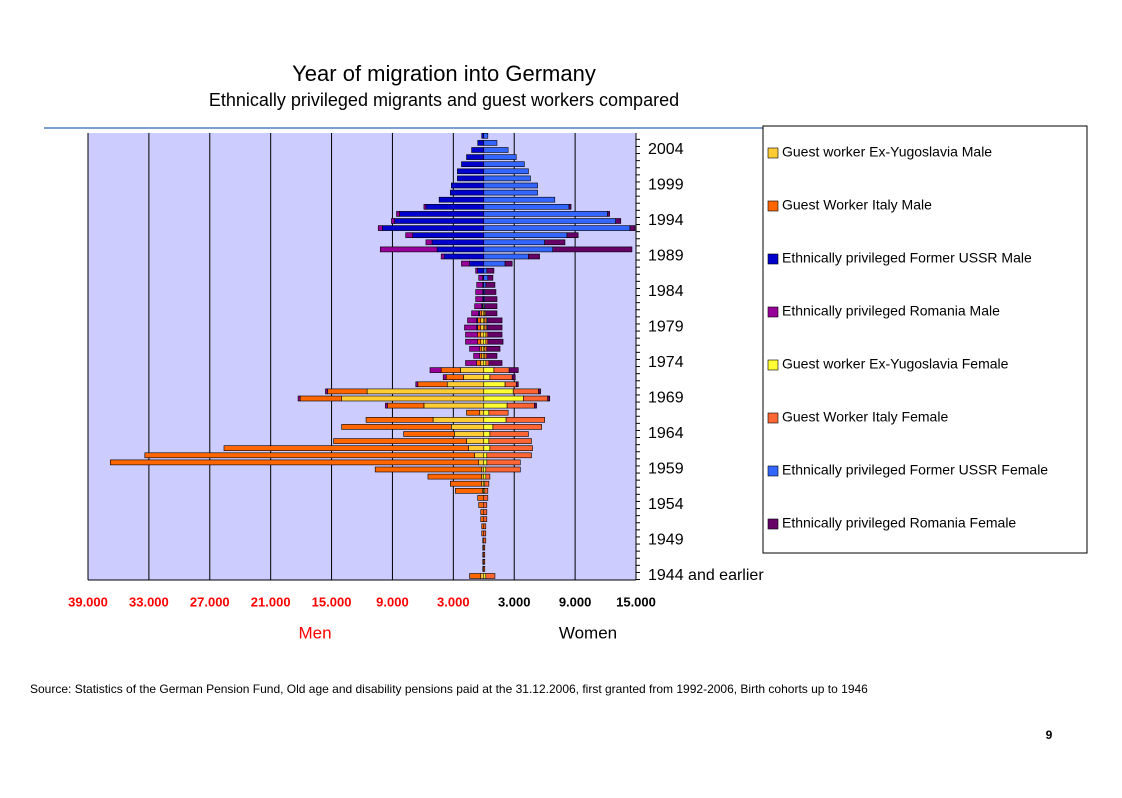 Image resolution: width=1122 pixels, height=798 pixels. Describe the element at coordinates (514, 601) in the screenshot. I see `x-tick-label: 3.000` at that location.